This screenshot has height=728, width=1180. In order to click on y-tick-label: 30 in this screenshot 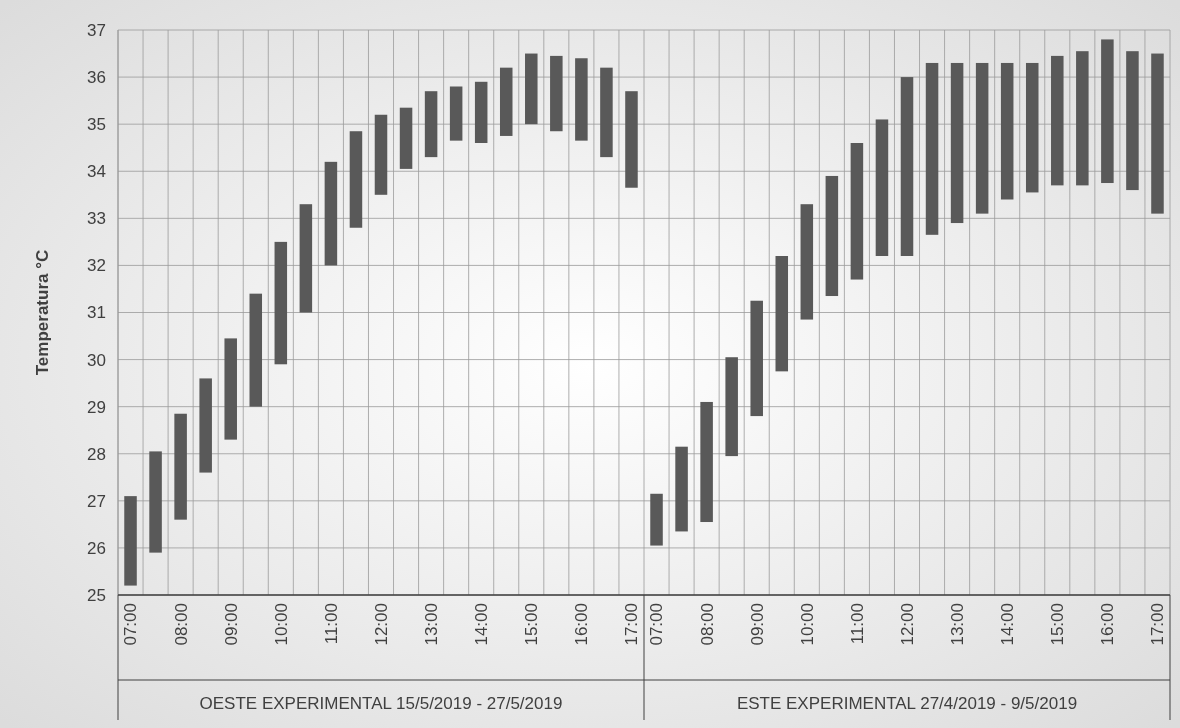, I will do `click(96, 360)`.